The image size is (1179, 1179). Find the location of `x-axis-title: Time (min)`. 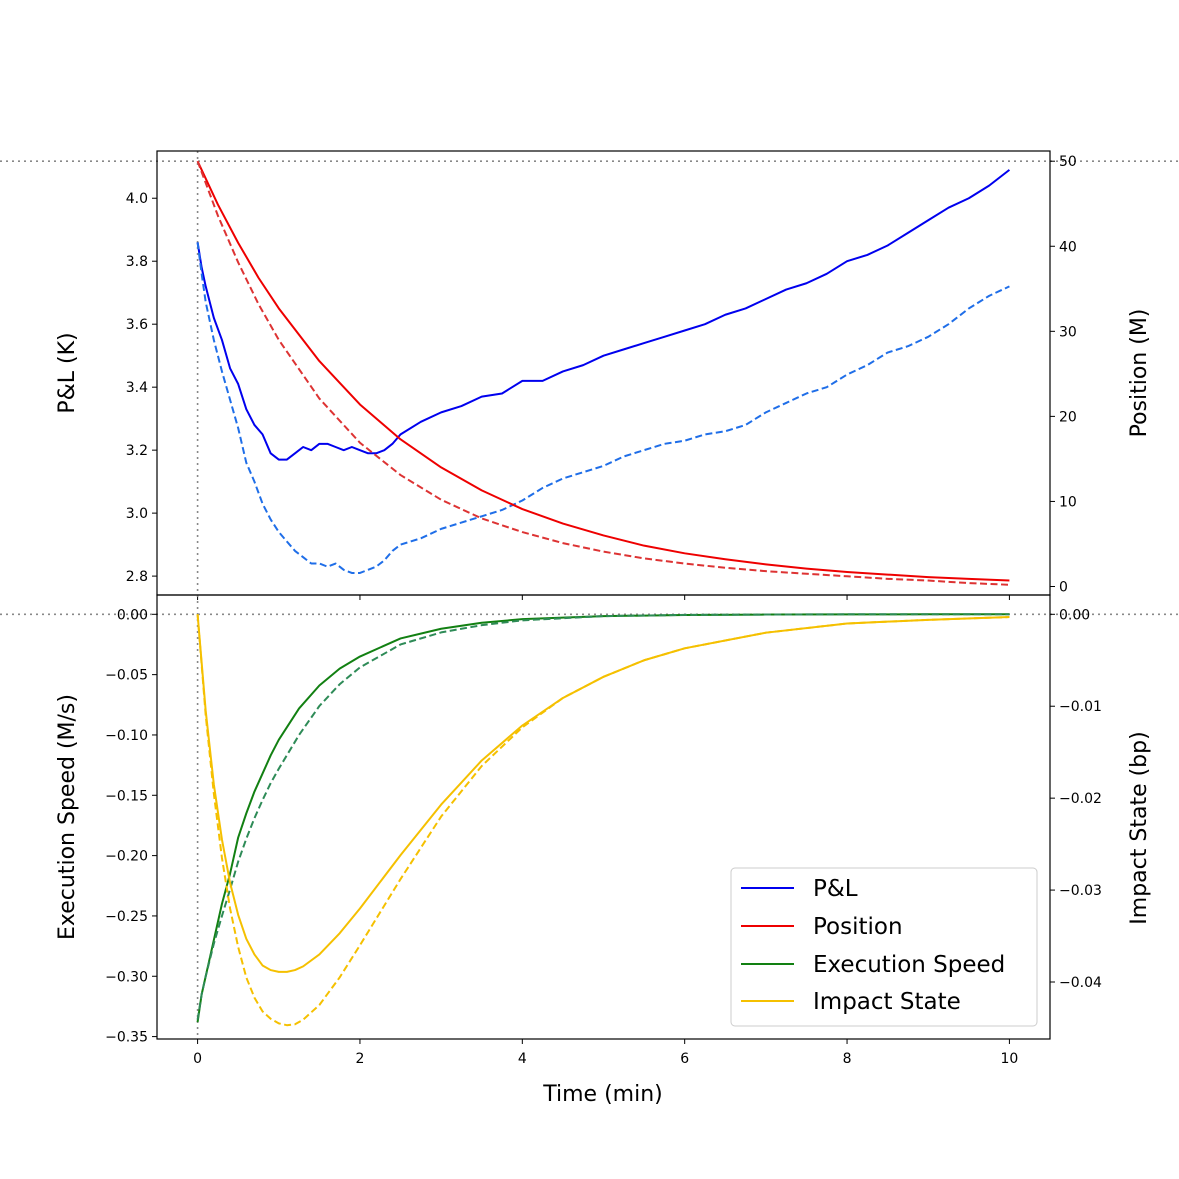

x-axis-title: Time (min) is located at coordinates (602, 1094).